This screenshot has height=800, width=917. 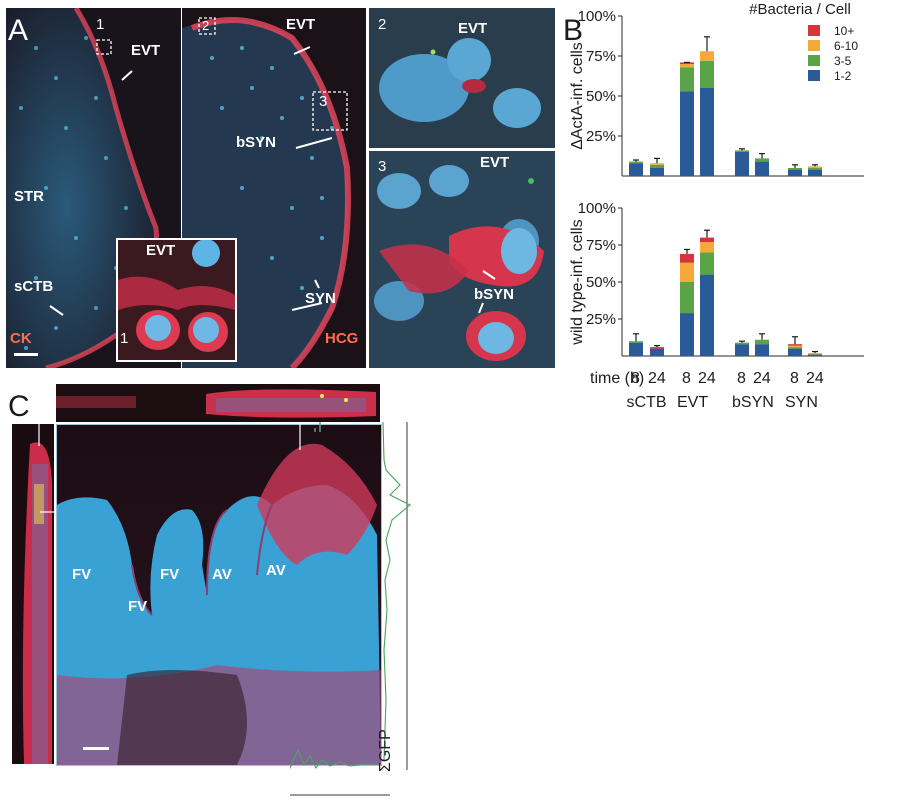 I want to click on group-label-bSYN: bSYN, so click(x=753, y=402).